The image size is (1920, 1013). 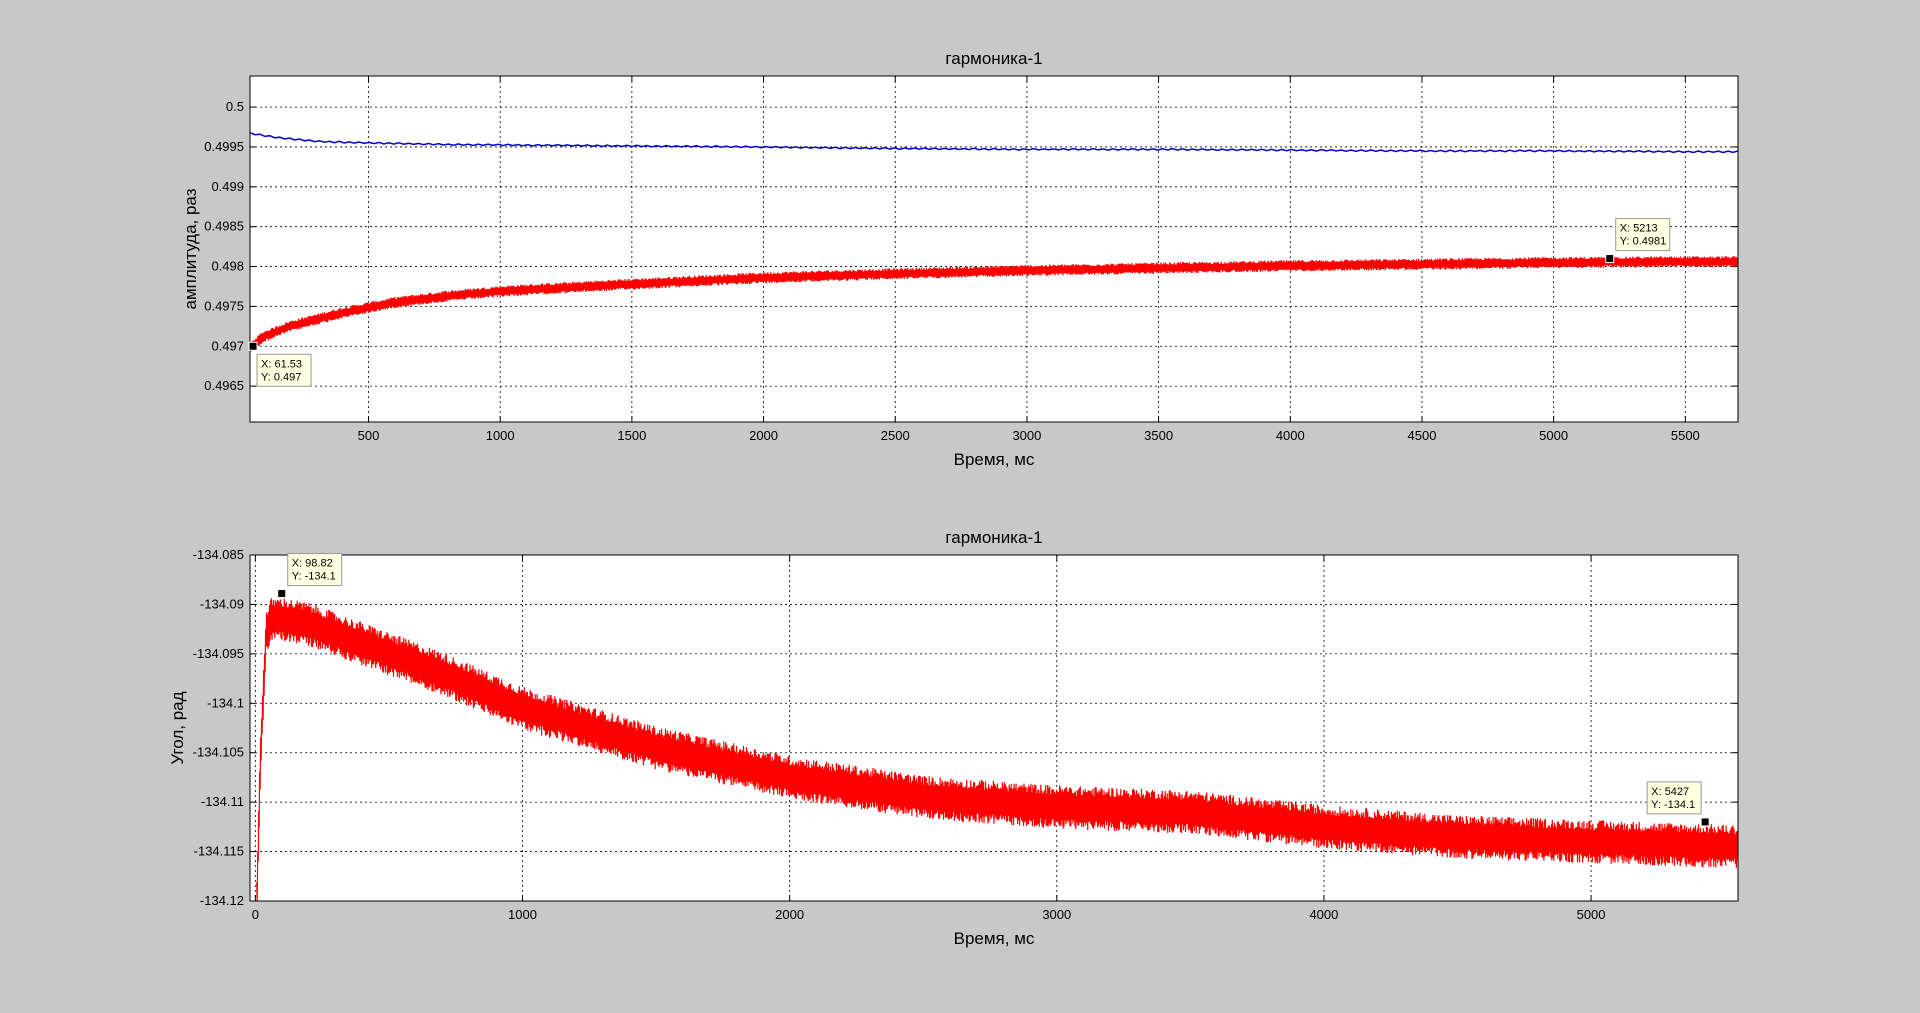 What do you see at coordinates (235, 106) in the screenshot?
I see `y-tick-label: 0.5` at bounding box center [235, 106].